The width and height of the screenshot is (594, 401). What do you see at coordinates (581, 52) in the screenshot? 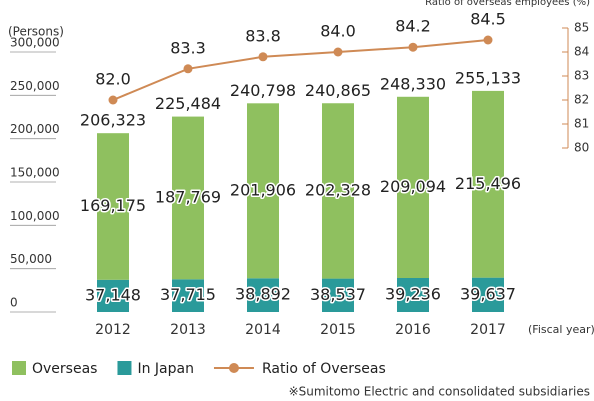
I see `y2-tick-label: 84` at bounding box center [581, 52].